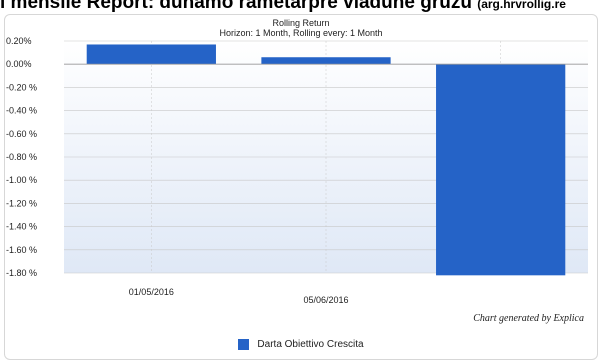  I want to click on y-tick-label: 0.20%, so click(19, 41).